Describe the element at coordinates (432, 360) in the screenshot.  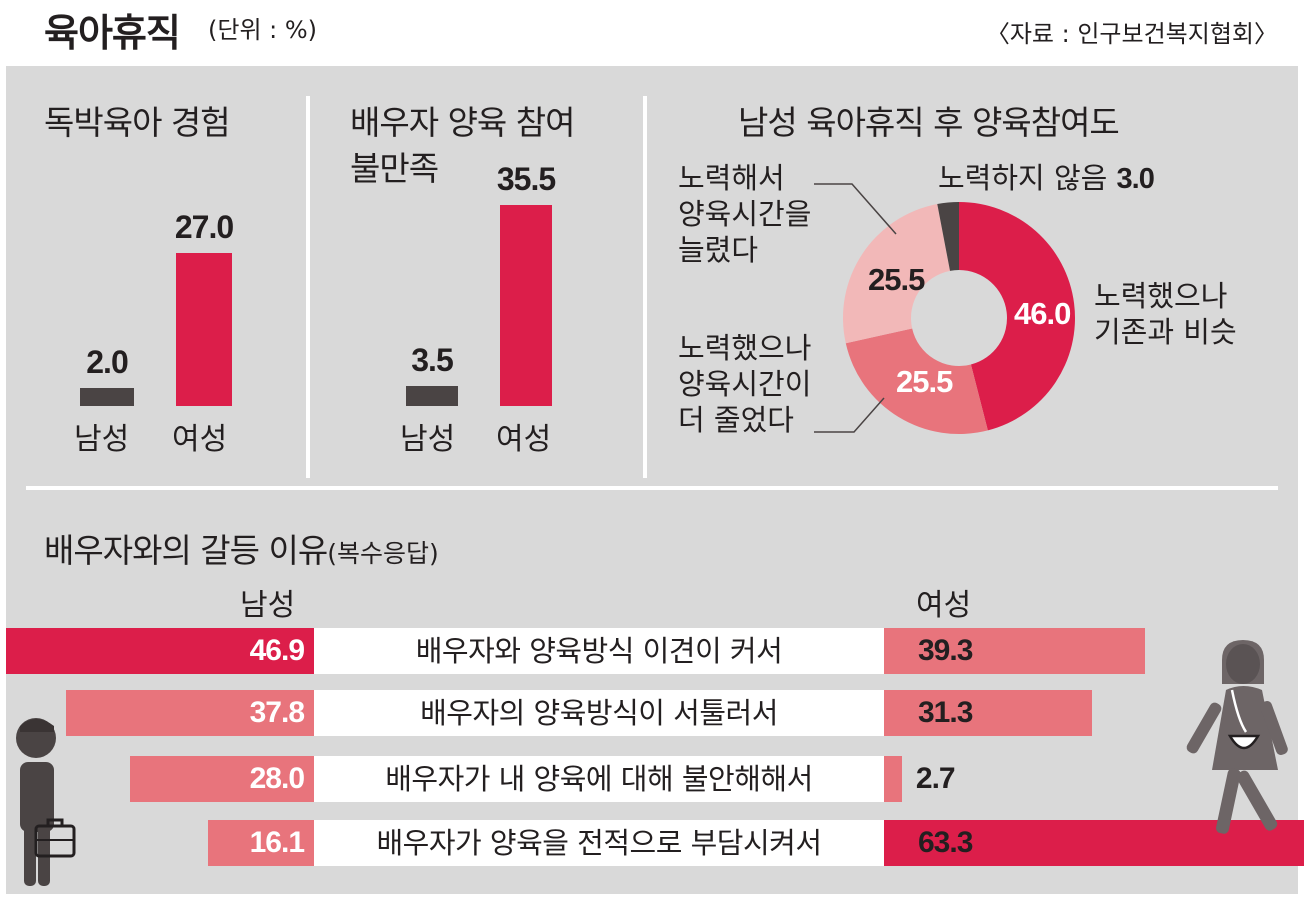
I see `chart2-value-men: 3.5` at that location.